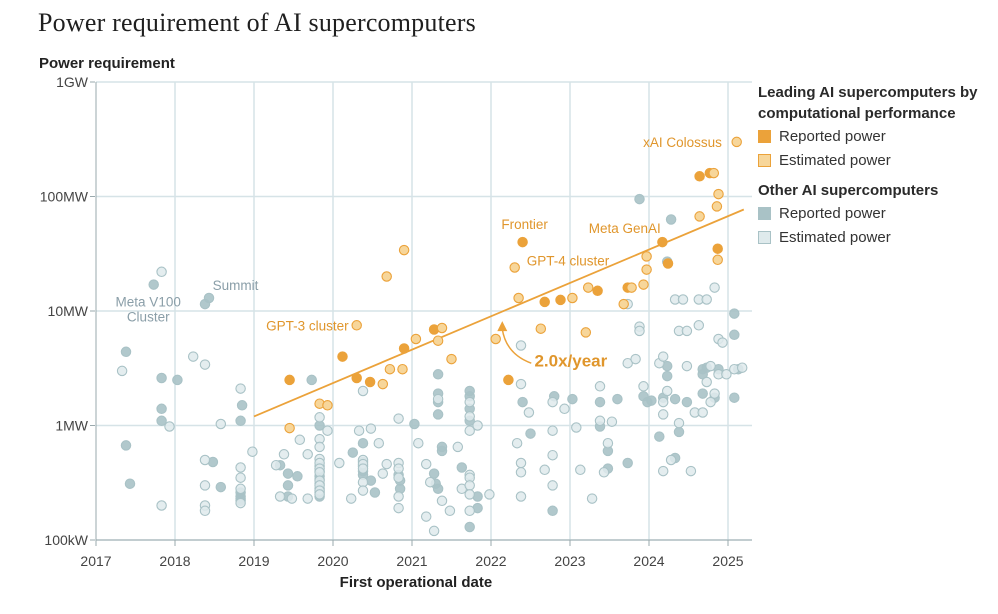 This screenshot has width=998, height=614. What do you see at coordinates (570, 360) in the screenshot?
I see `trend-label: 2.0x/year` at bounding box center [570, 360].